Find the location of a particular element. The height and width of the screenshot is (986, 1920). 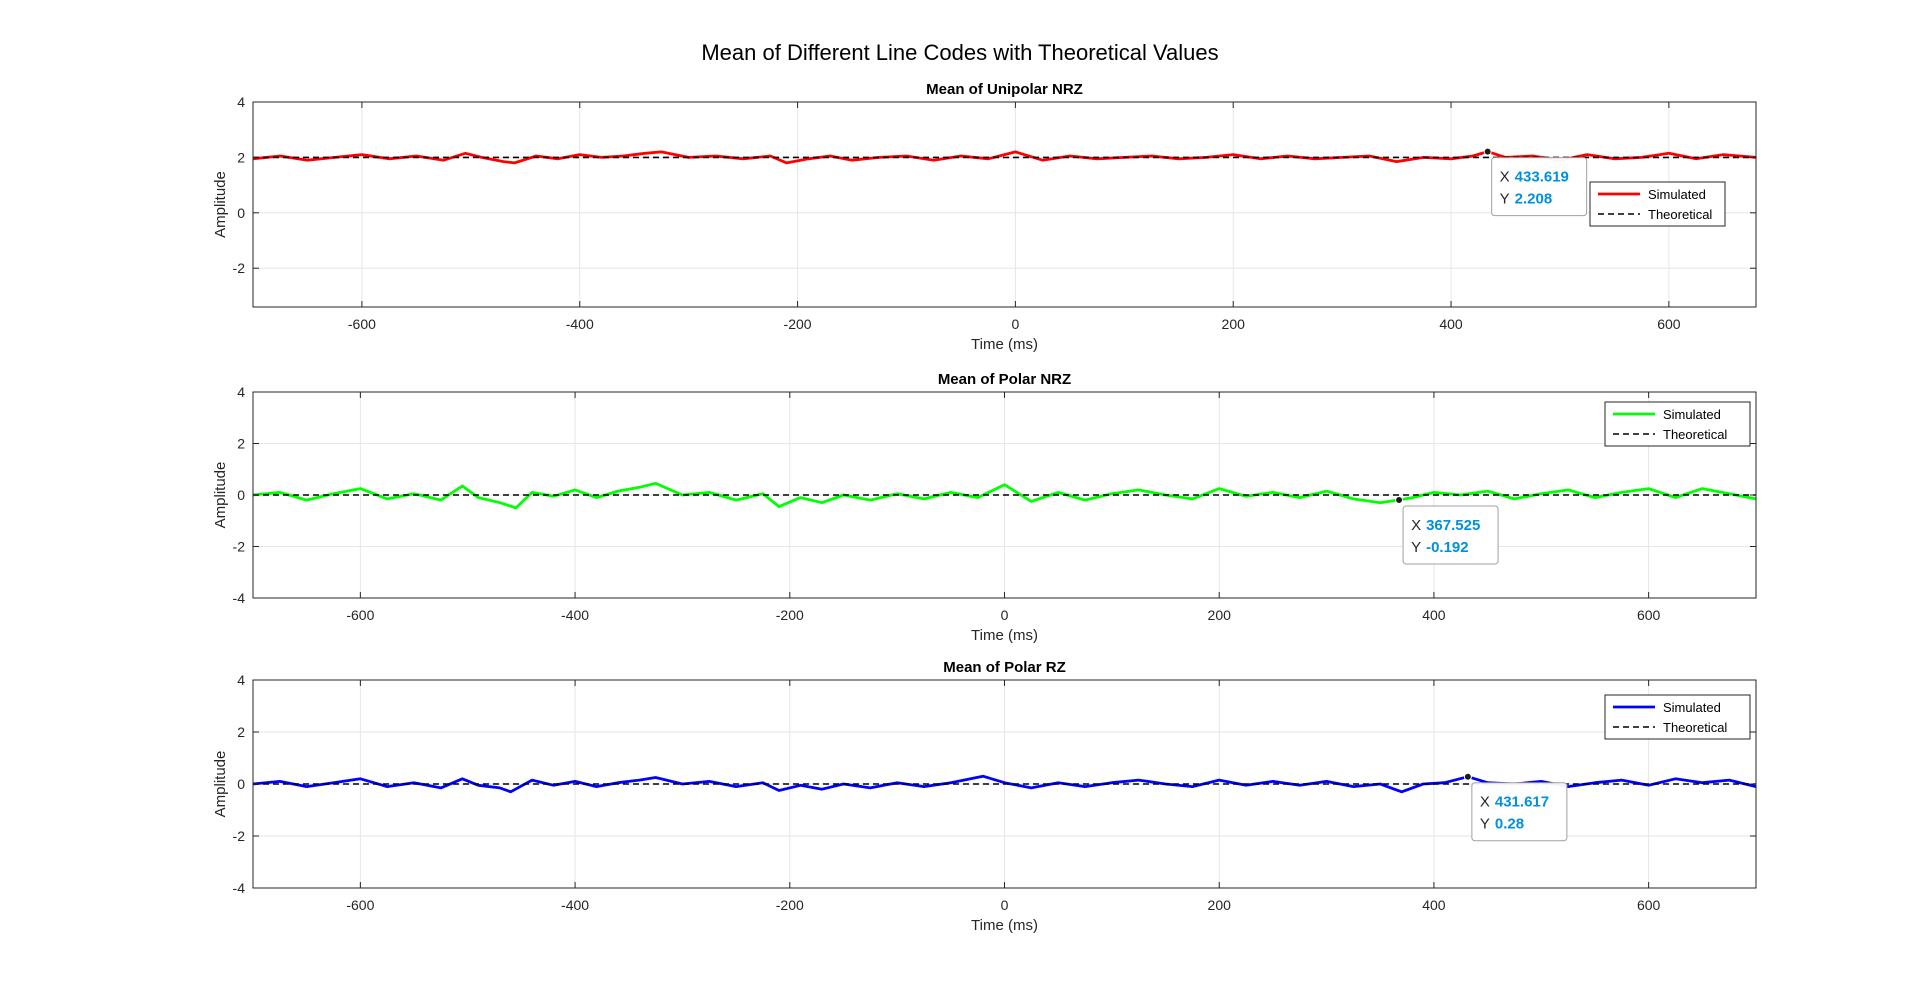

datatip-row: Y -0.192 is located at coordinates (1440, 547).